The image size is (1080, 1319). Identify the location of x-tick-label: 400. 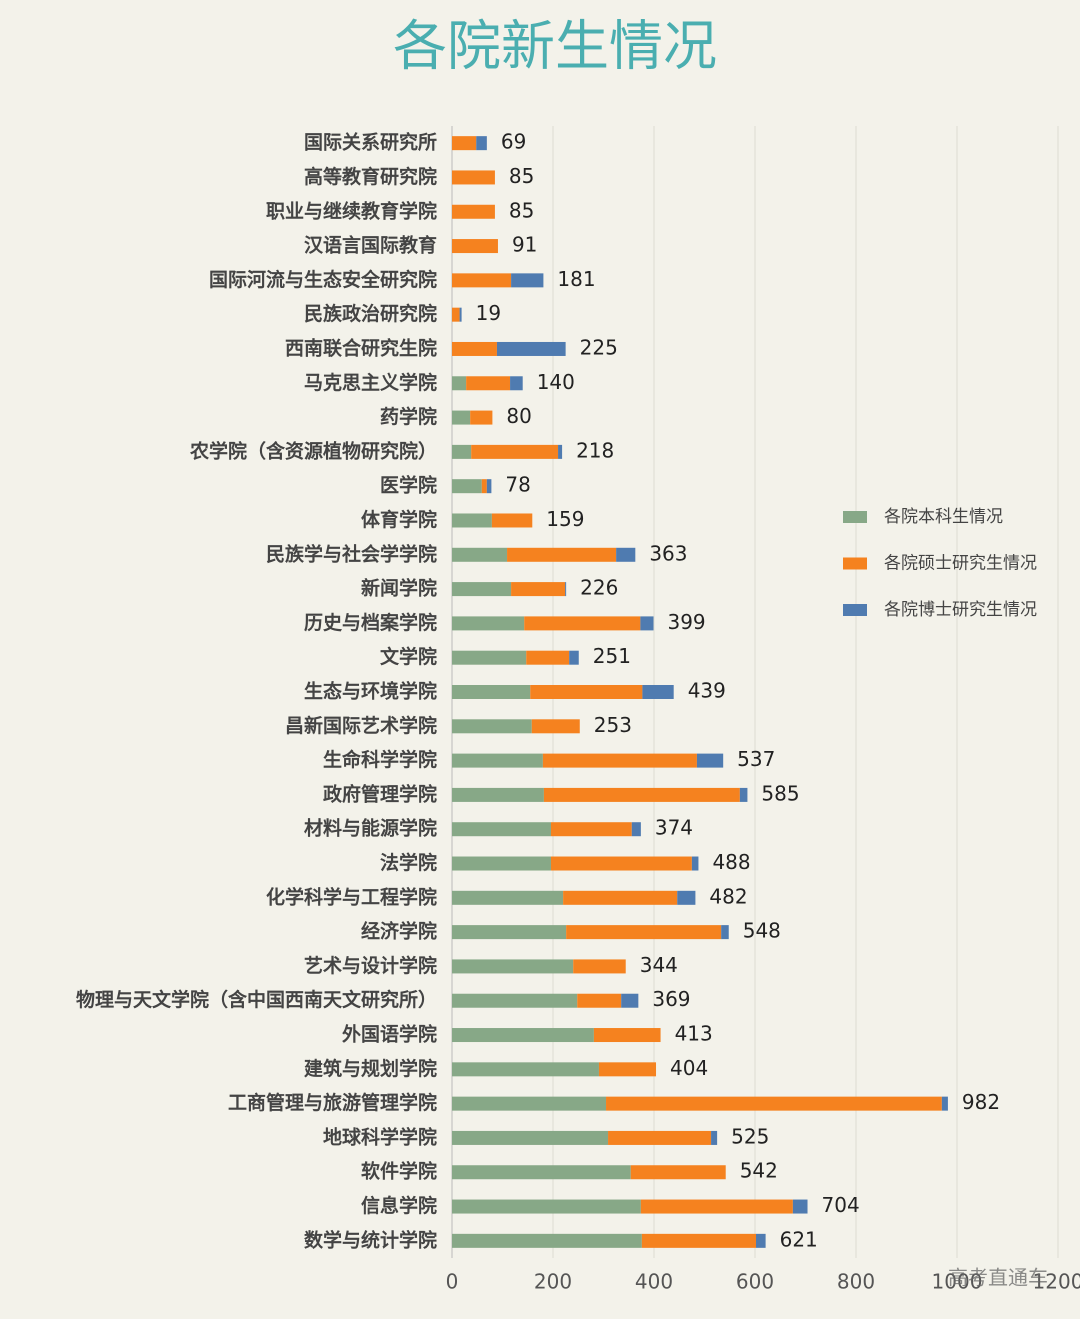
(654, 1282).